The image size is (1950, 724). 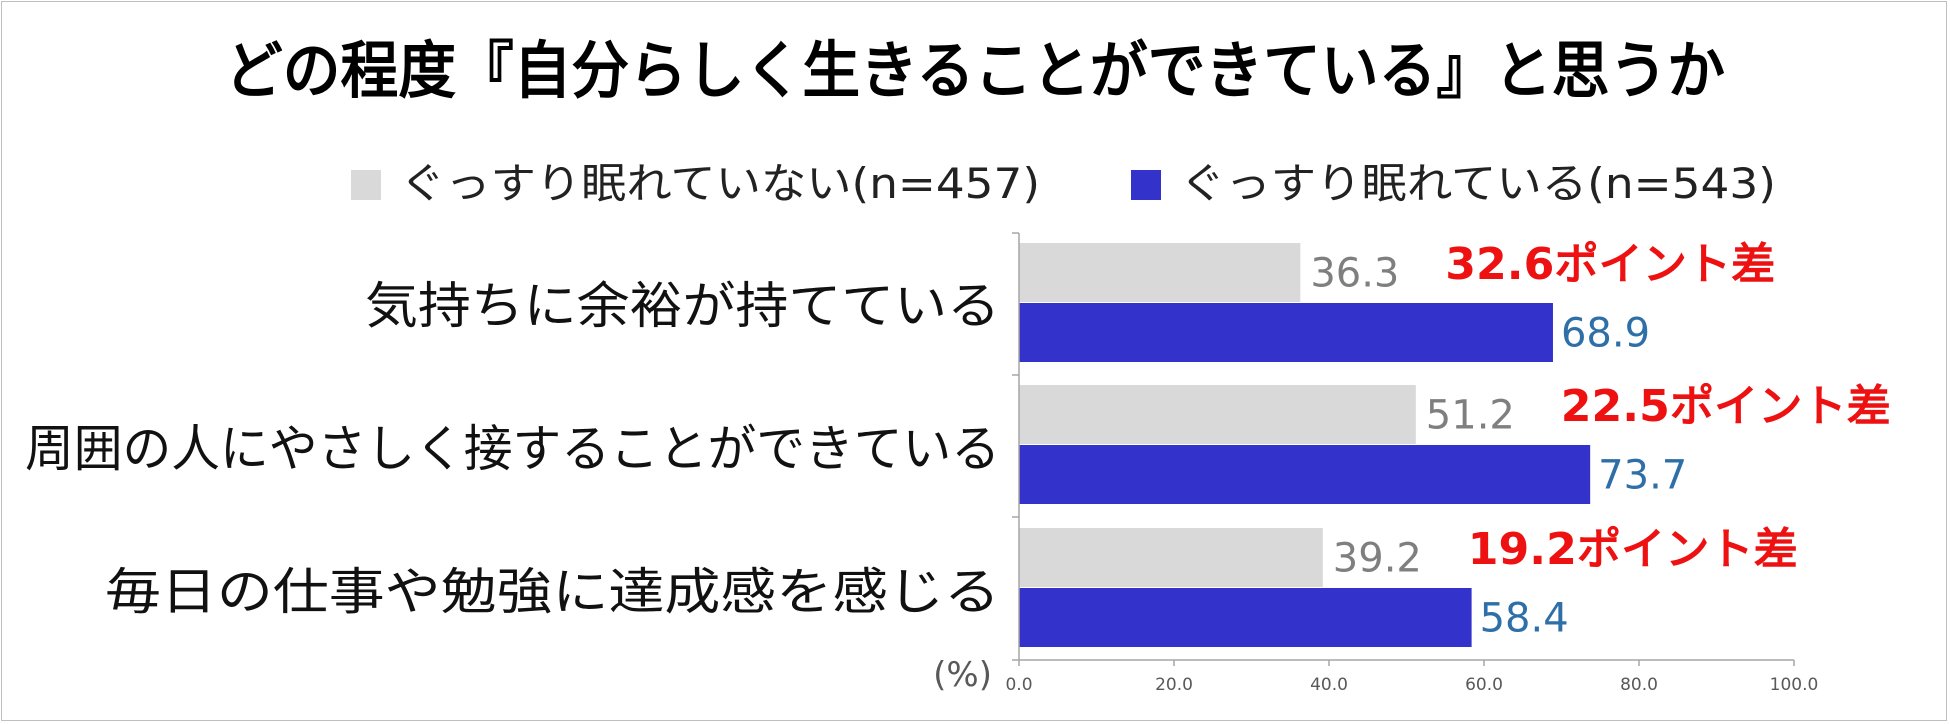 I want to click on difference-annotation-0: 32.6ポイント差, so click(x=1610, y=264).